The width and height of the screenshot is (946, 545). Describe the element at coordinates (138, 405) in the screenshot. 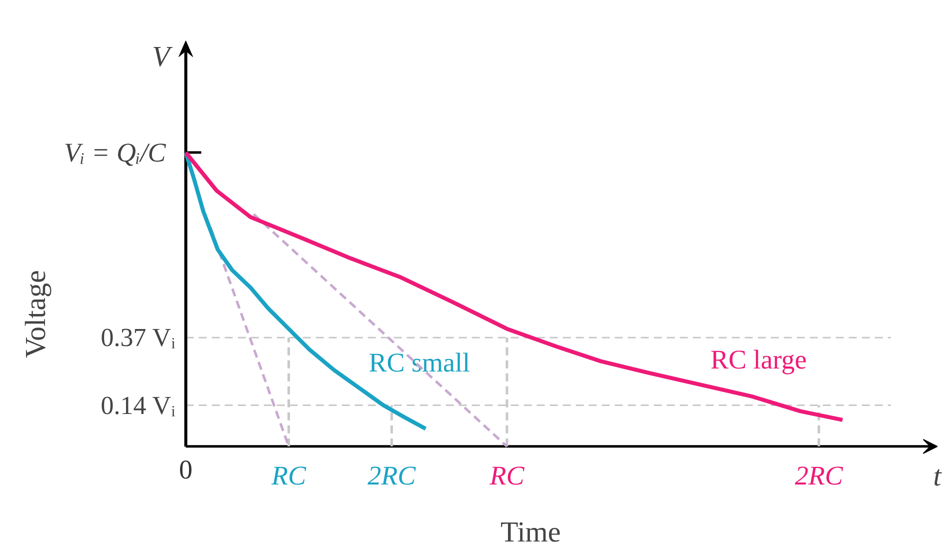

I see `ref-line-label: 0.14 Vᵢ` at that location.